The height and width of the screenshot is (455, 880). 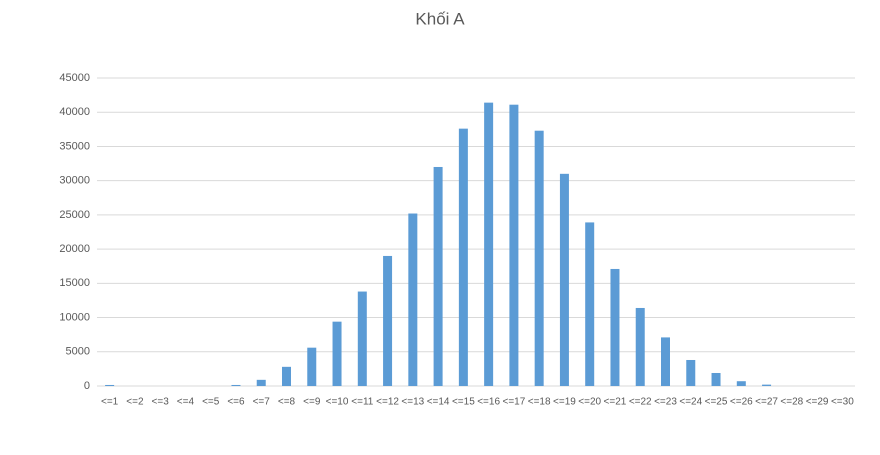 What do you see at coordinates (665, 402) in the screenshot?
I see `x-tick-label: <=23` at bounding box center [665, 402].